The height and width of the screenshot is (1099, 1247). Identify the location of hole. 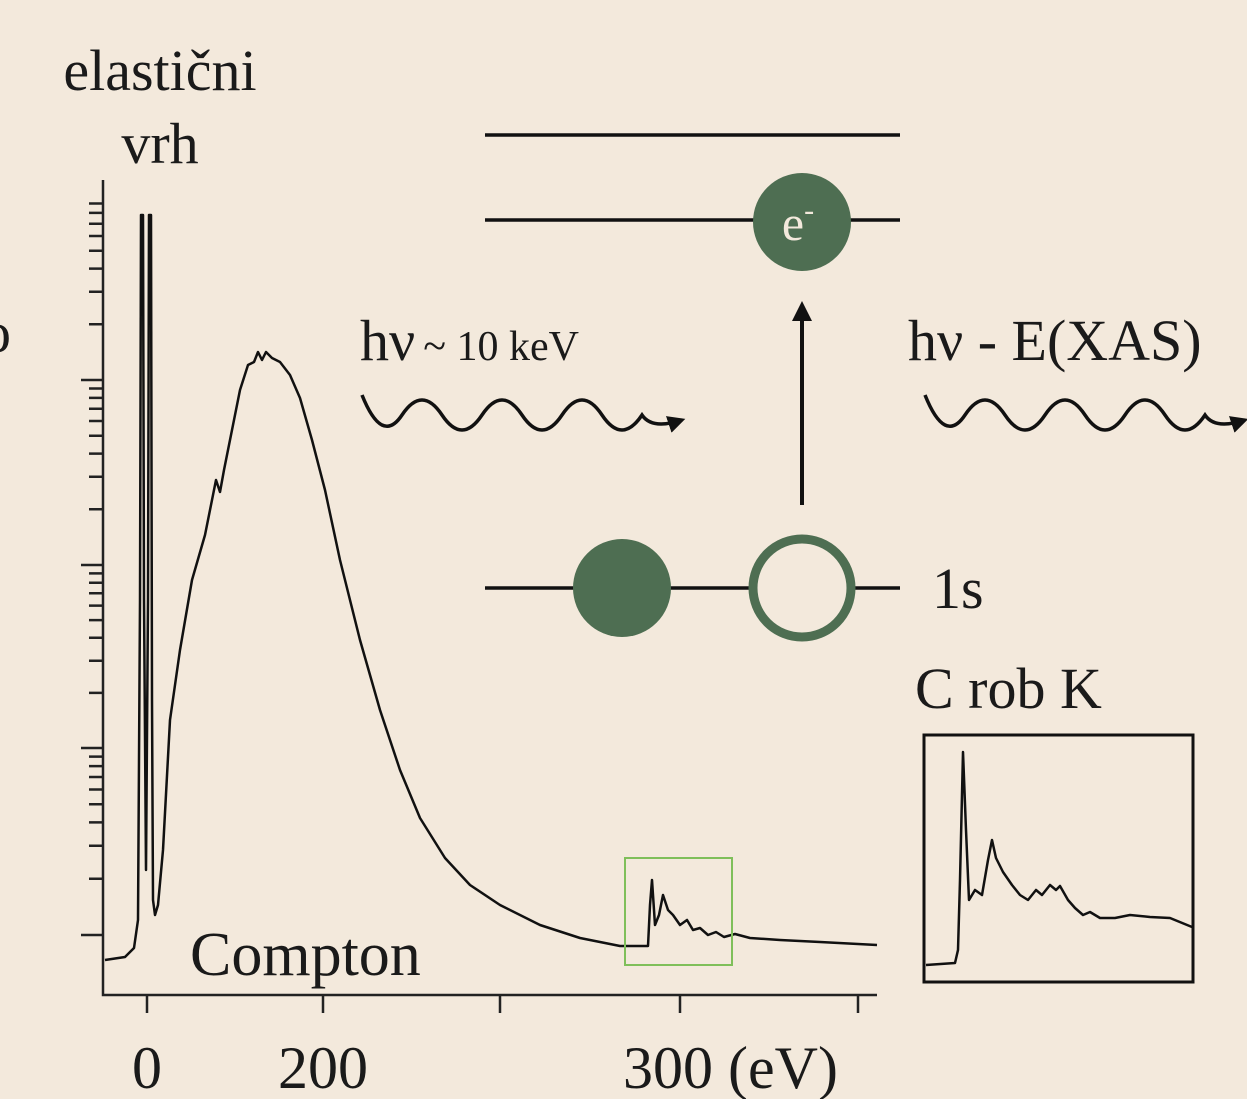
(802, 588).